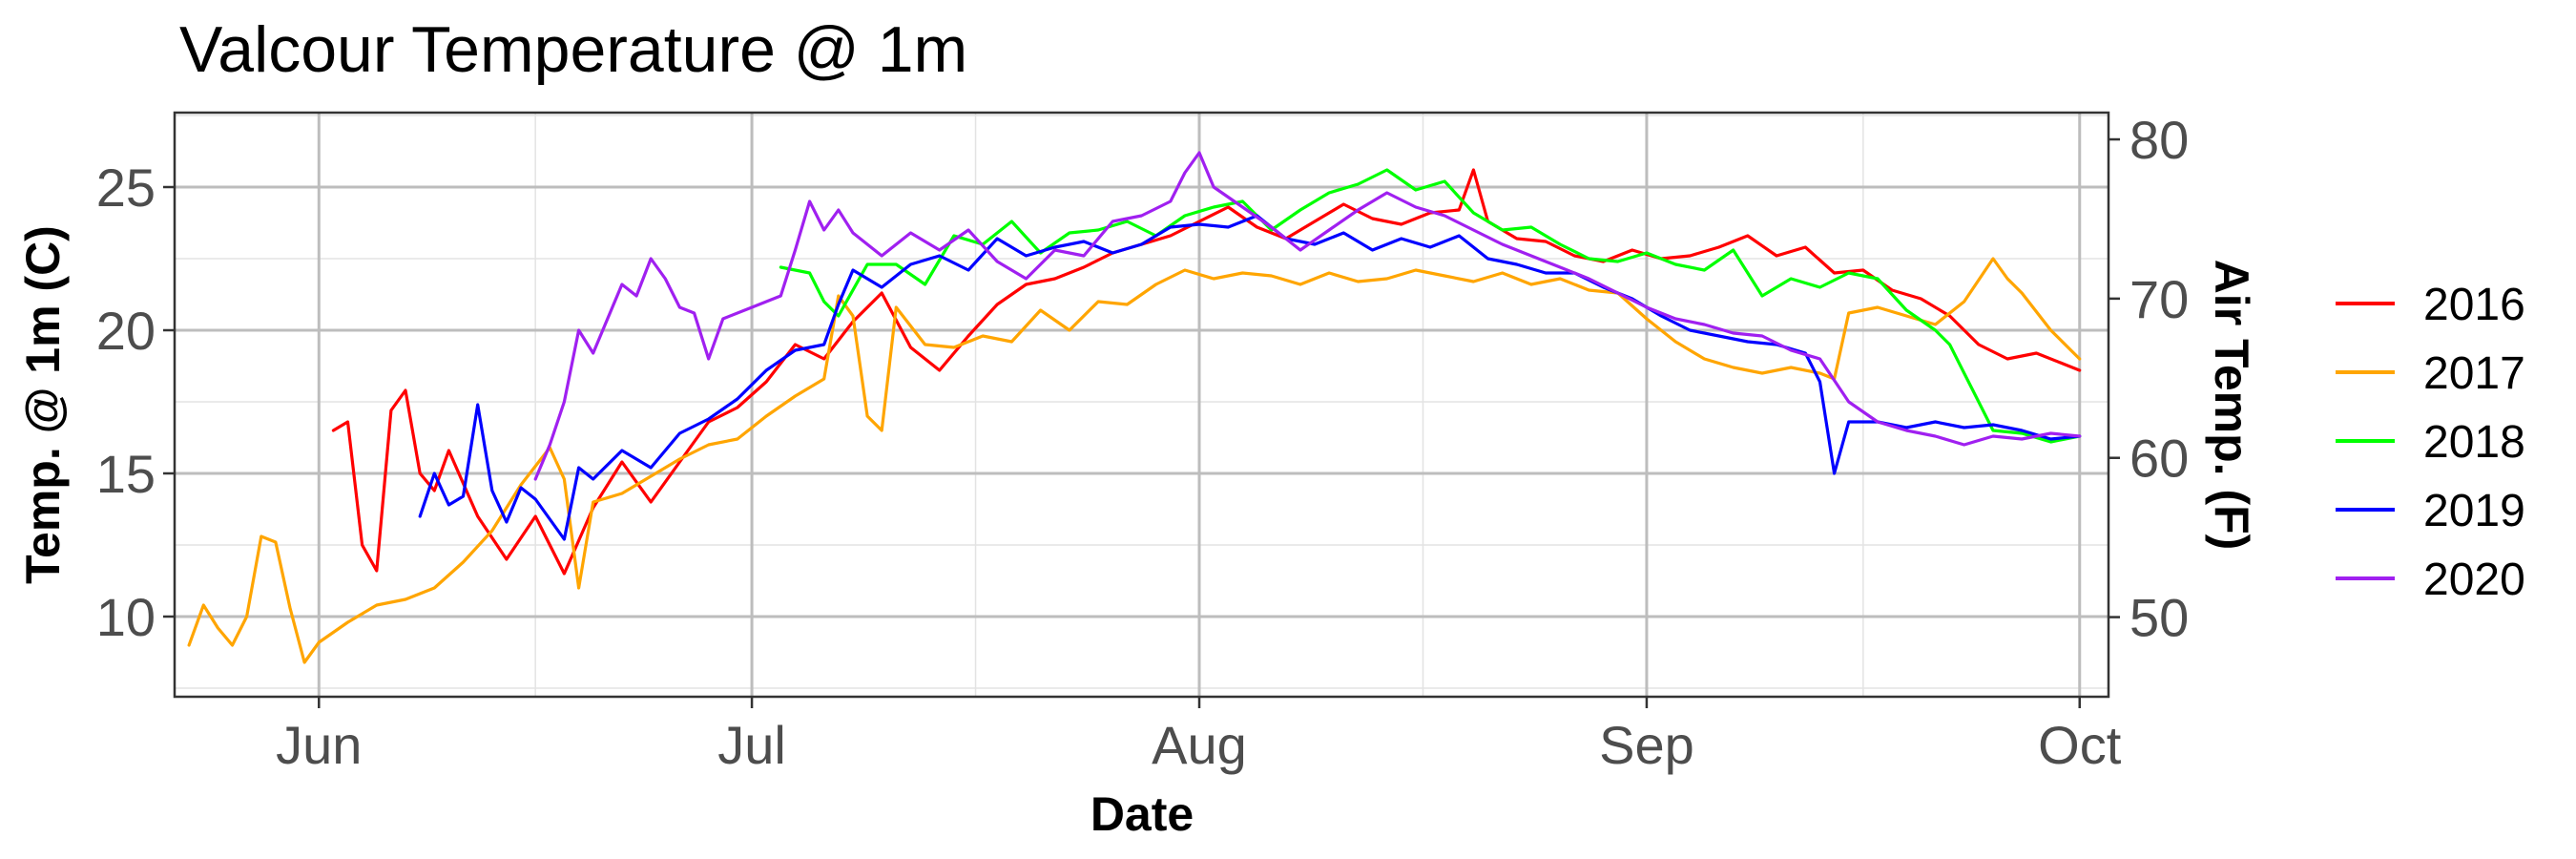  What do you see at coordinates (43, 404) in the screenshot?
I see `y-axis-title: Temp. @ 1m (C)` at bounding box center [43, 404].